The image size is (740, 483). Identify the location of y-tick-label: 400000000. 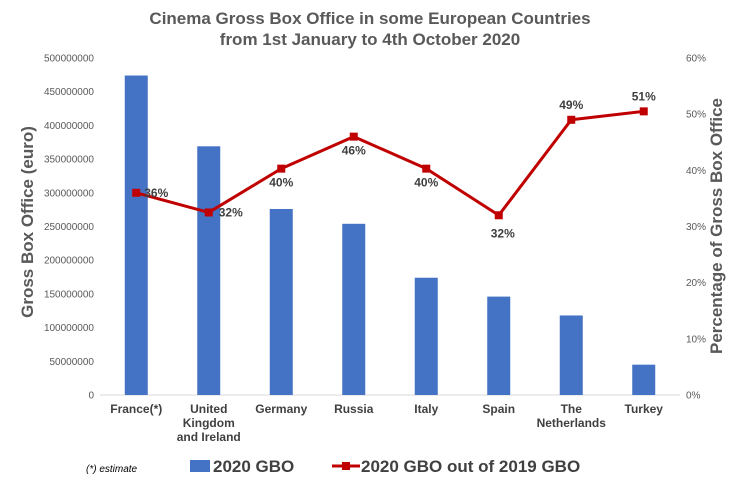
(69, 126).